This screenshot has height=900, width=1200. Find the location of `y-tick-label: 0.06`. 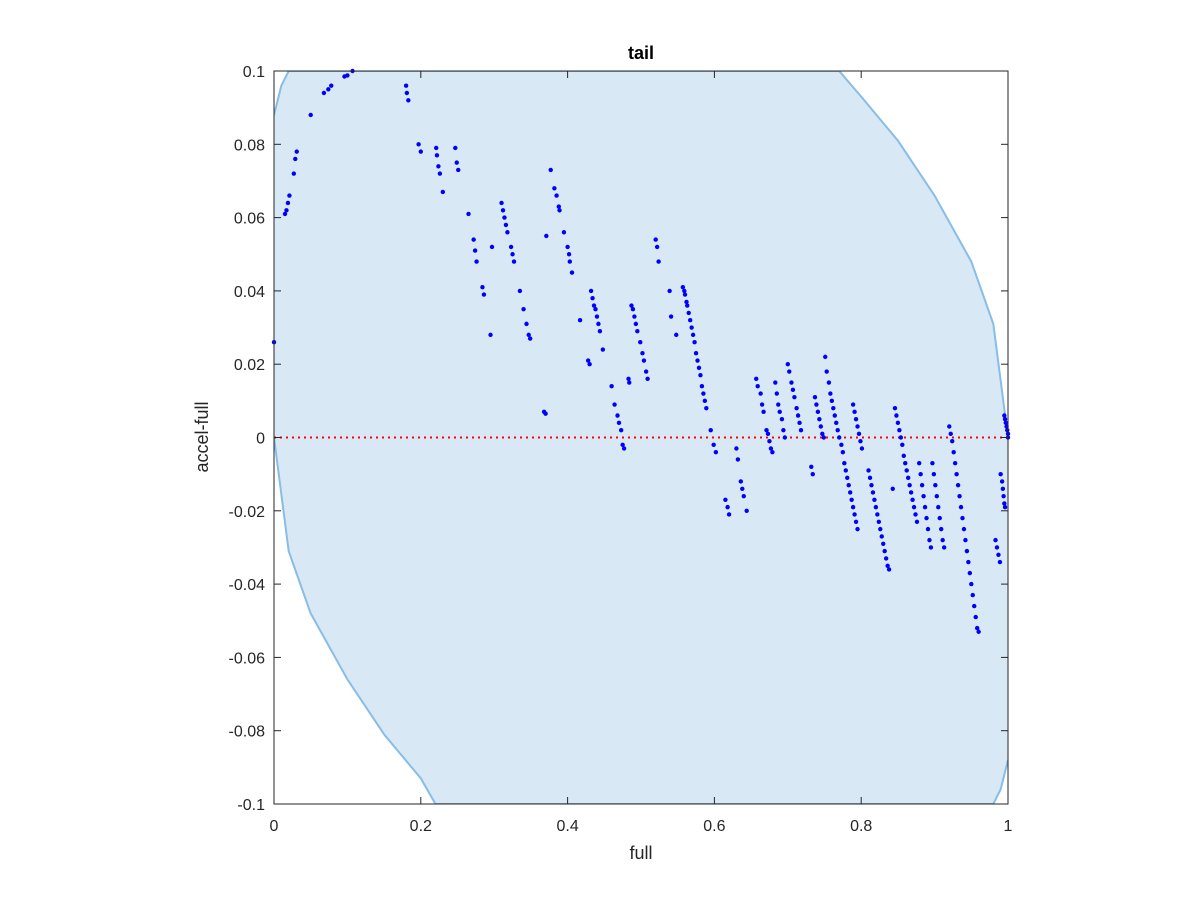

y-tick-label: 0.06 is located at coordinates (249, 219).